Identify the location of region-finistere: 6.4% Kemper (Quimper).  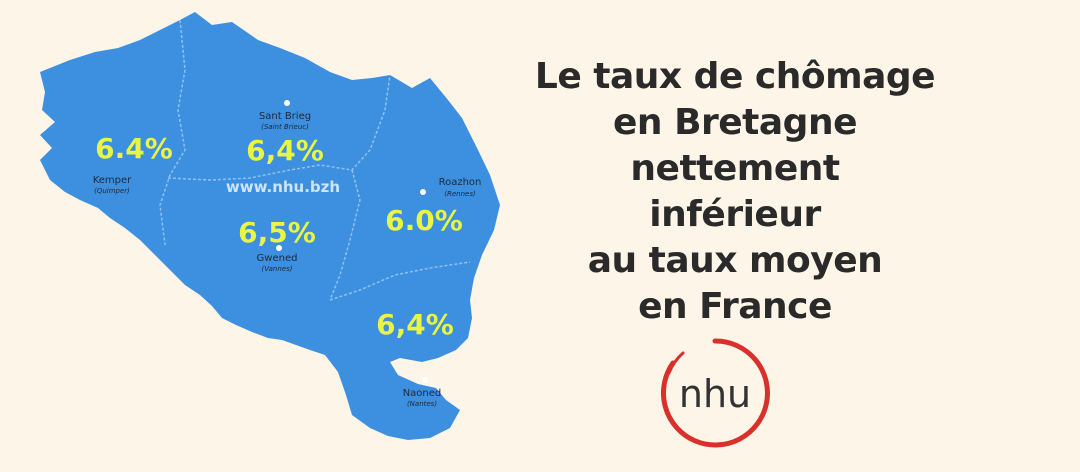
(133, 163).